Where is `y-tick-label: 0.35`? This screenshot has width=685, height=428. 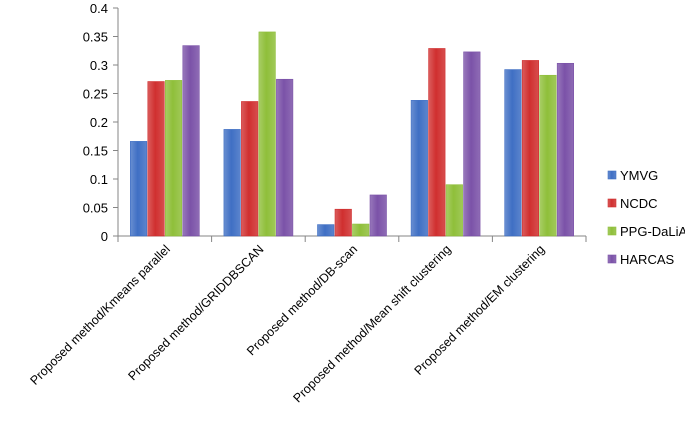
y-tick-label: 0.35 is located at coordinates (95, 37).